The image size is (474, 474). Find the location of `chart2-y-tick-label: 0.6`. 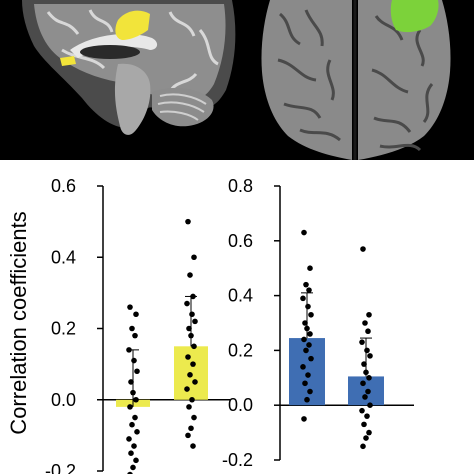

chart2-y-tick-label: 0.6 is located at coordinates (240, 241).